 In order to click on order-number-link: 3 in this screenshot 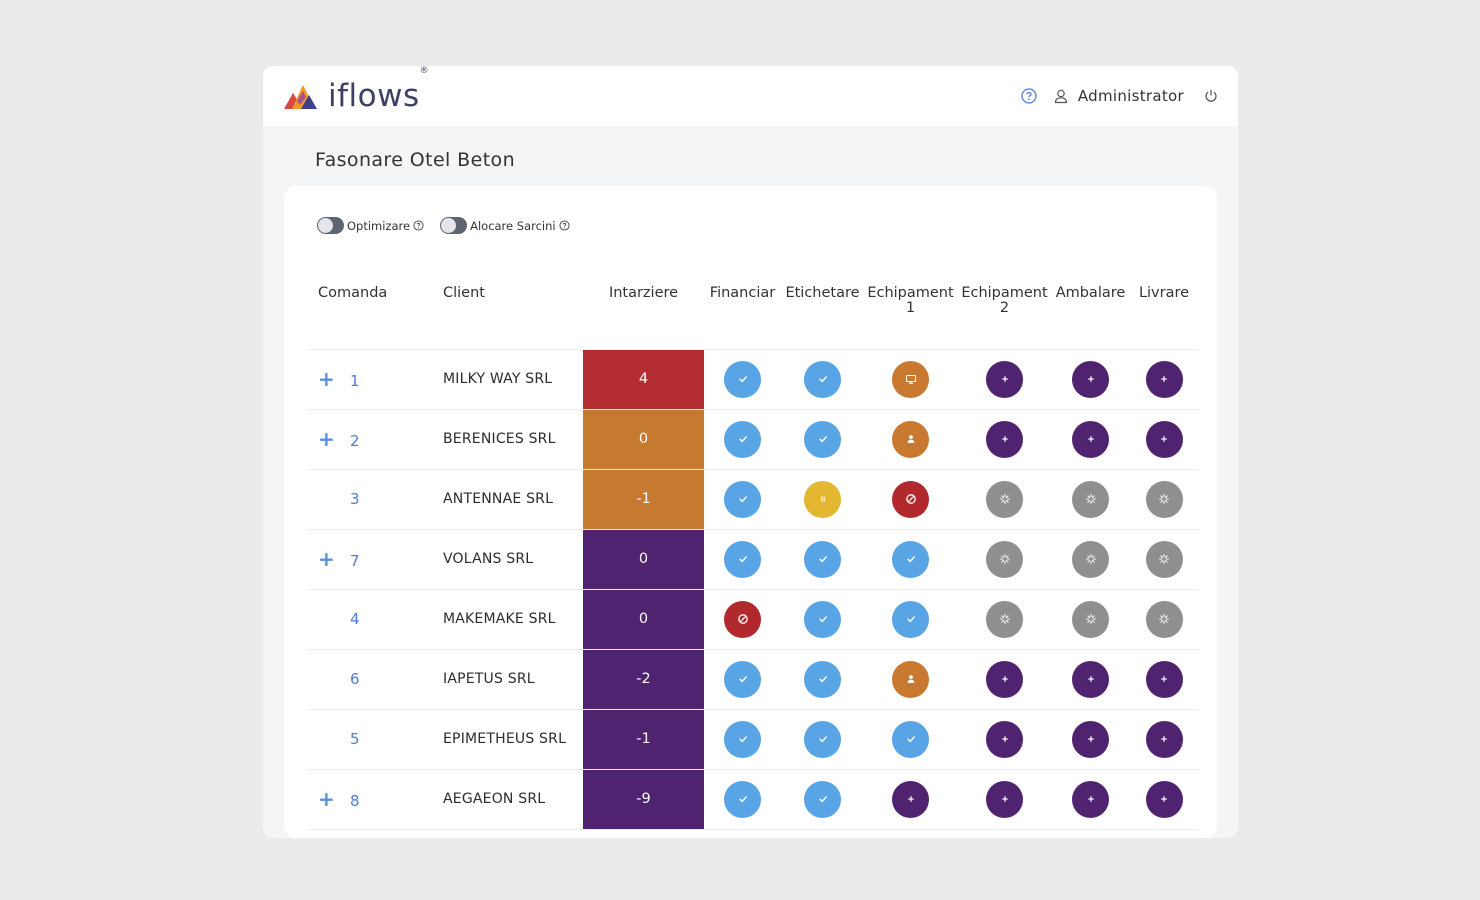, I will do `click(355, 499)`.